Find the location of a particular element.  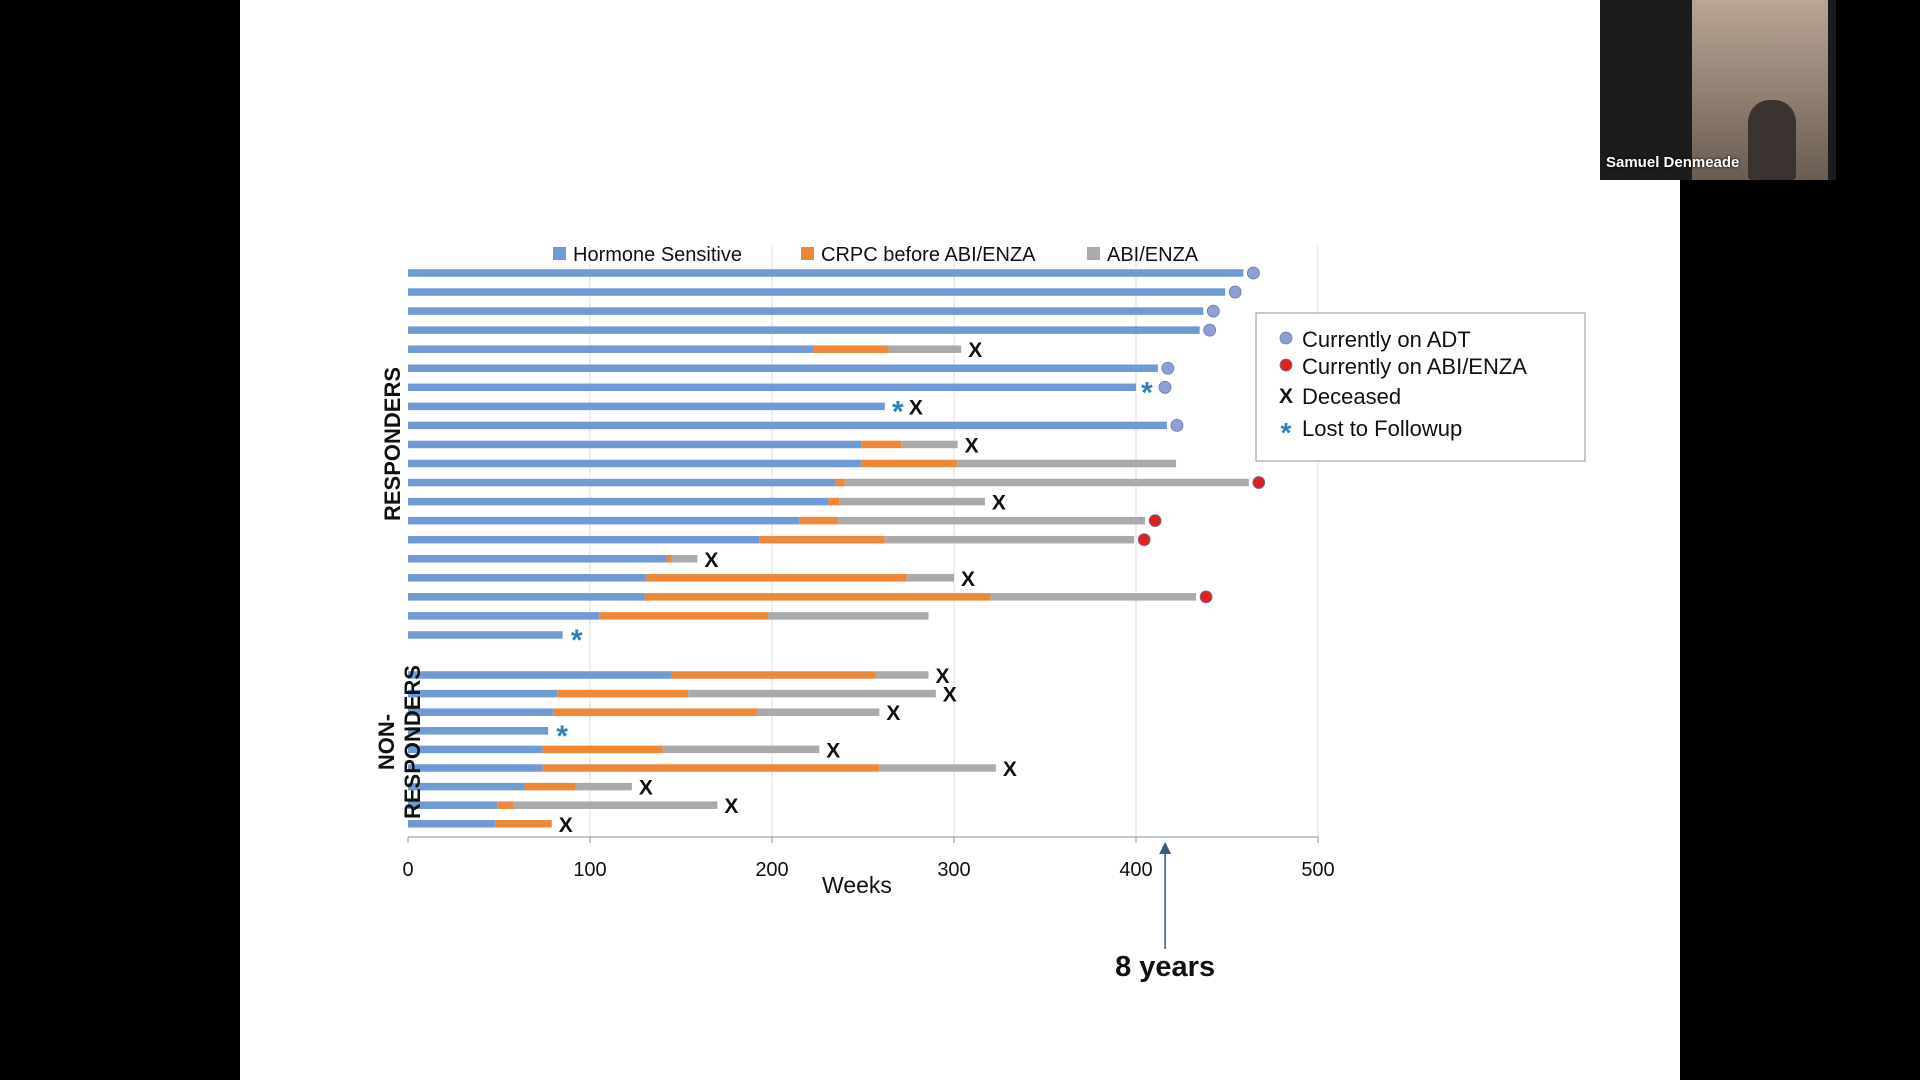

legend-marker-x: X is located at coordinates (1286, 396).